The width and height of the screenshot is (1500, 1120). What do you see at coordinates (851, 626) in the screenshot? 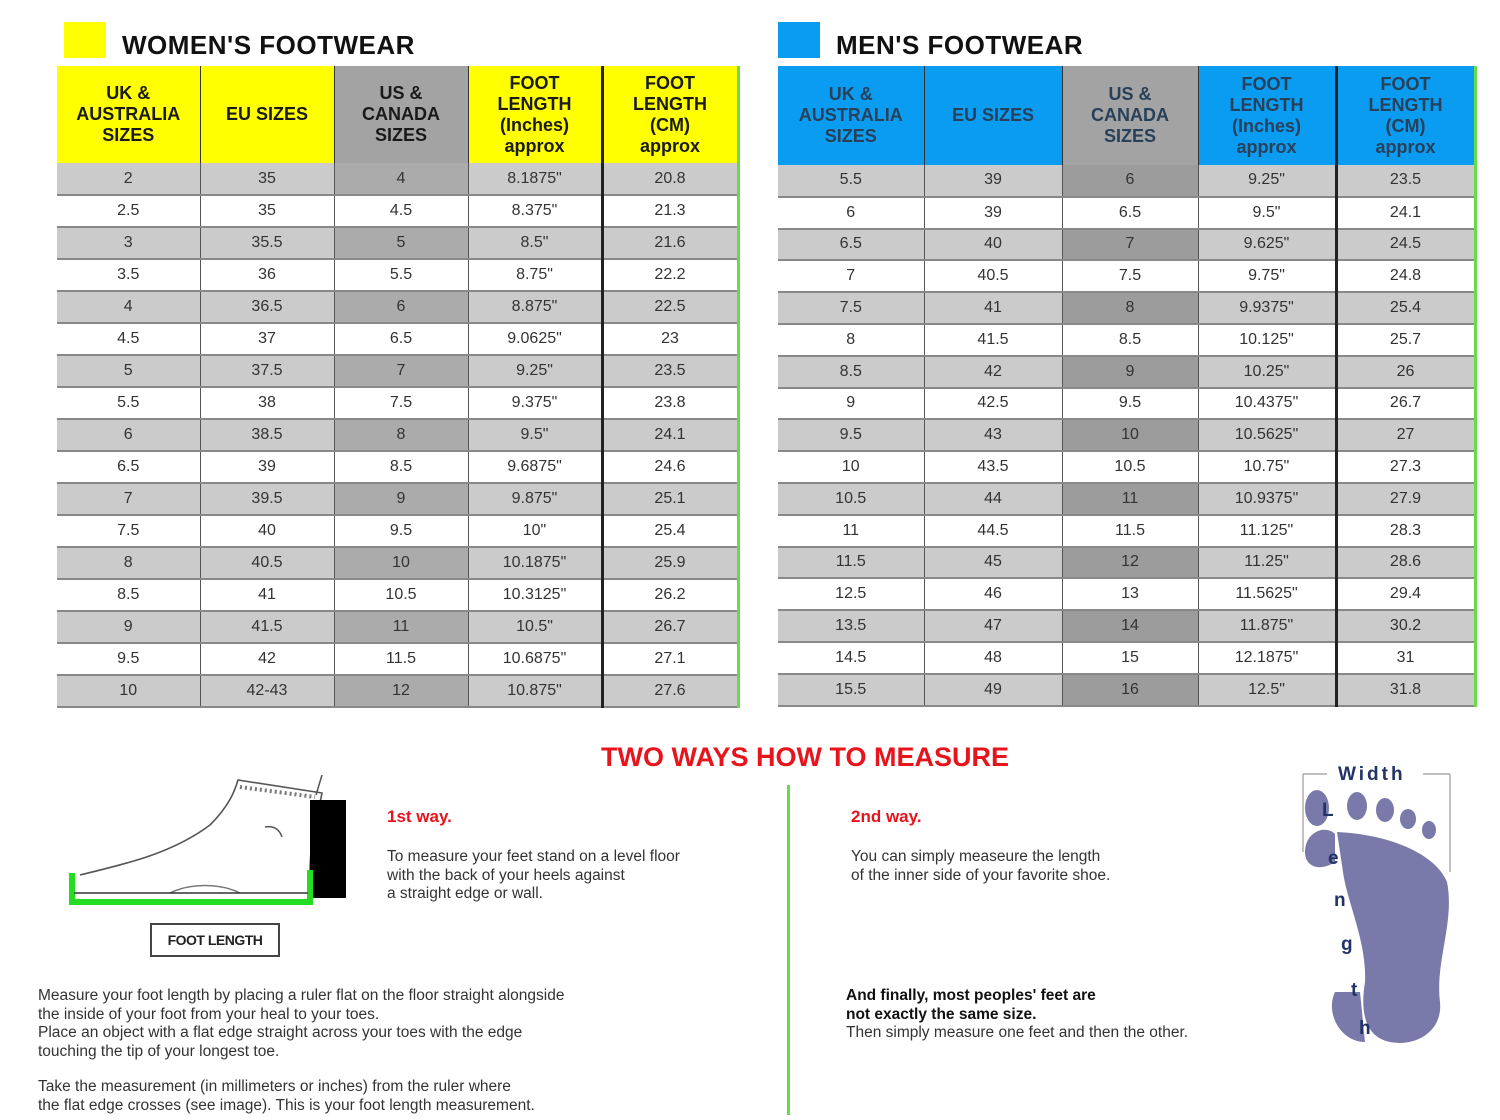
I see `men-cell-uk-australia: 13.5` at bounding box center [851, 626].